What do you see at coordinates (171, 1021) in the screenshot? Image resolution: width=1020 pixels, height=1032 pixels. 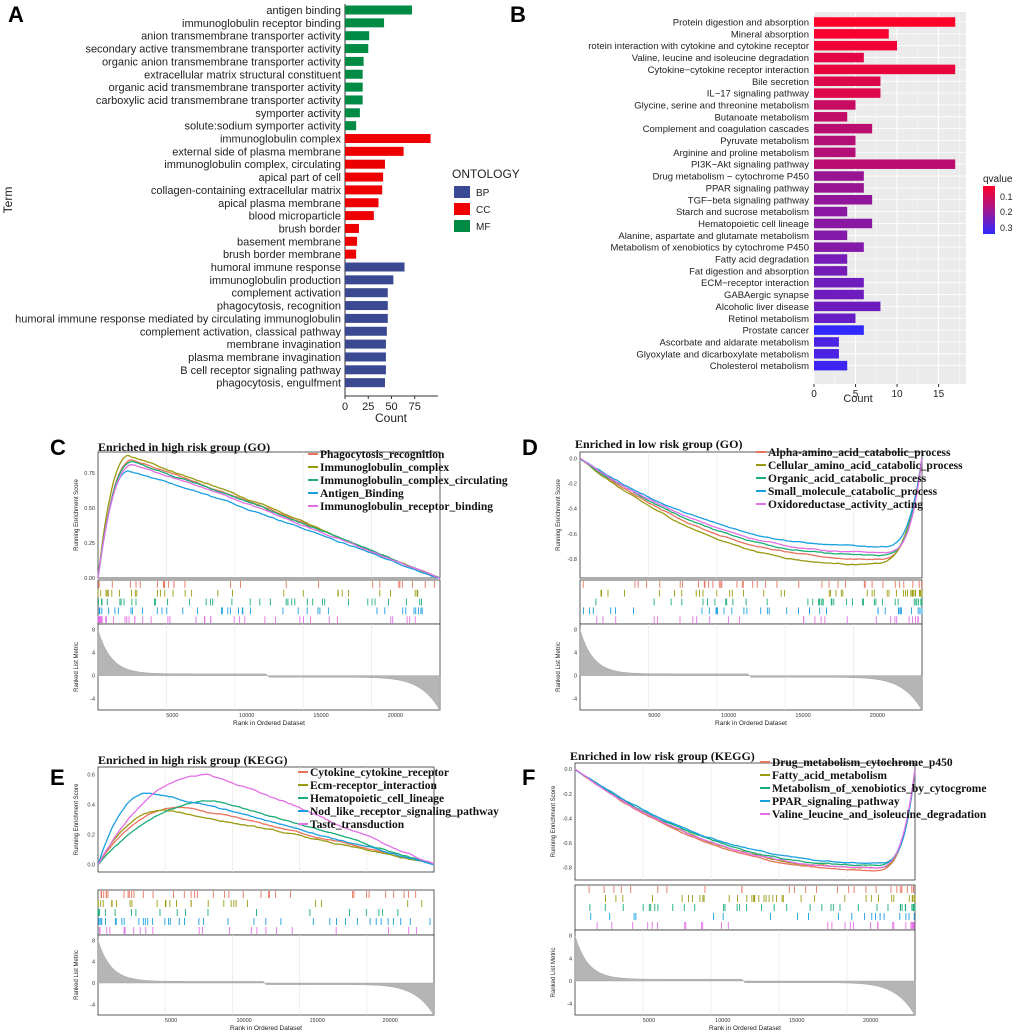 I see `tick-label: 5000` at bounding box center [171, 1021].